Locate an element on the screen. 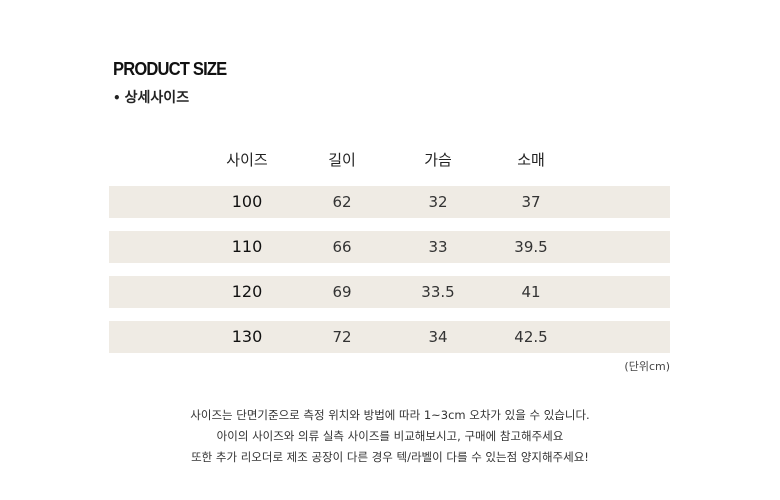 Image resolution: width=780 pixels, height=500 pixels. cell-length: 72 is located at coordinates (342, 337).